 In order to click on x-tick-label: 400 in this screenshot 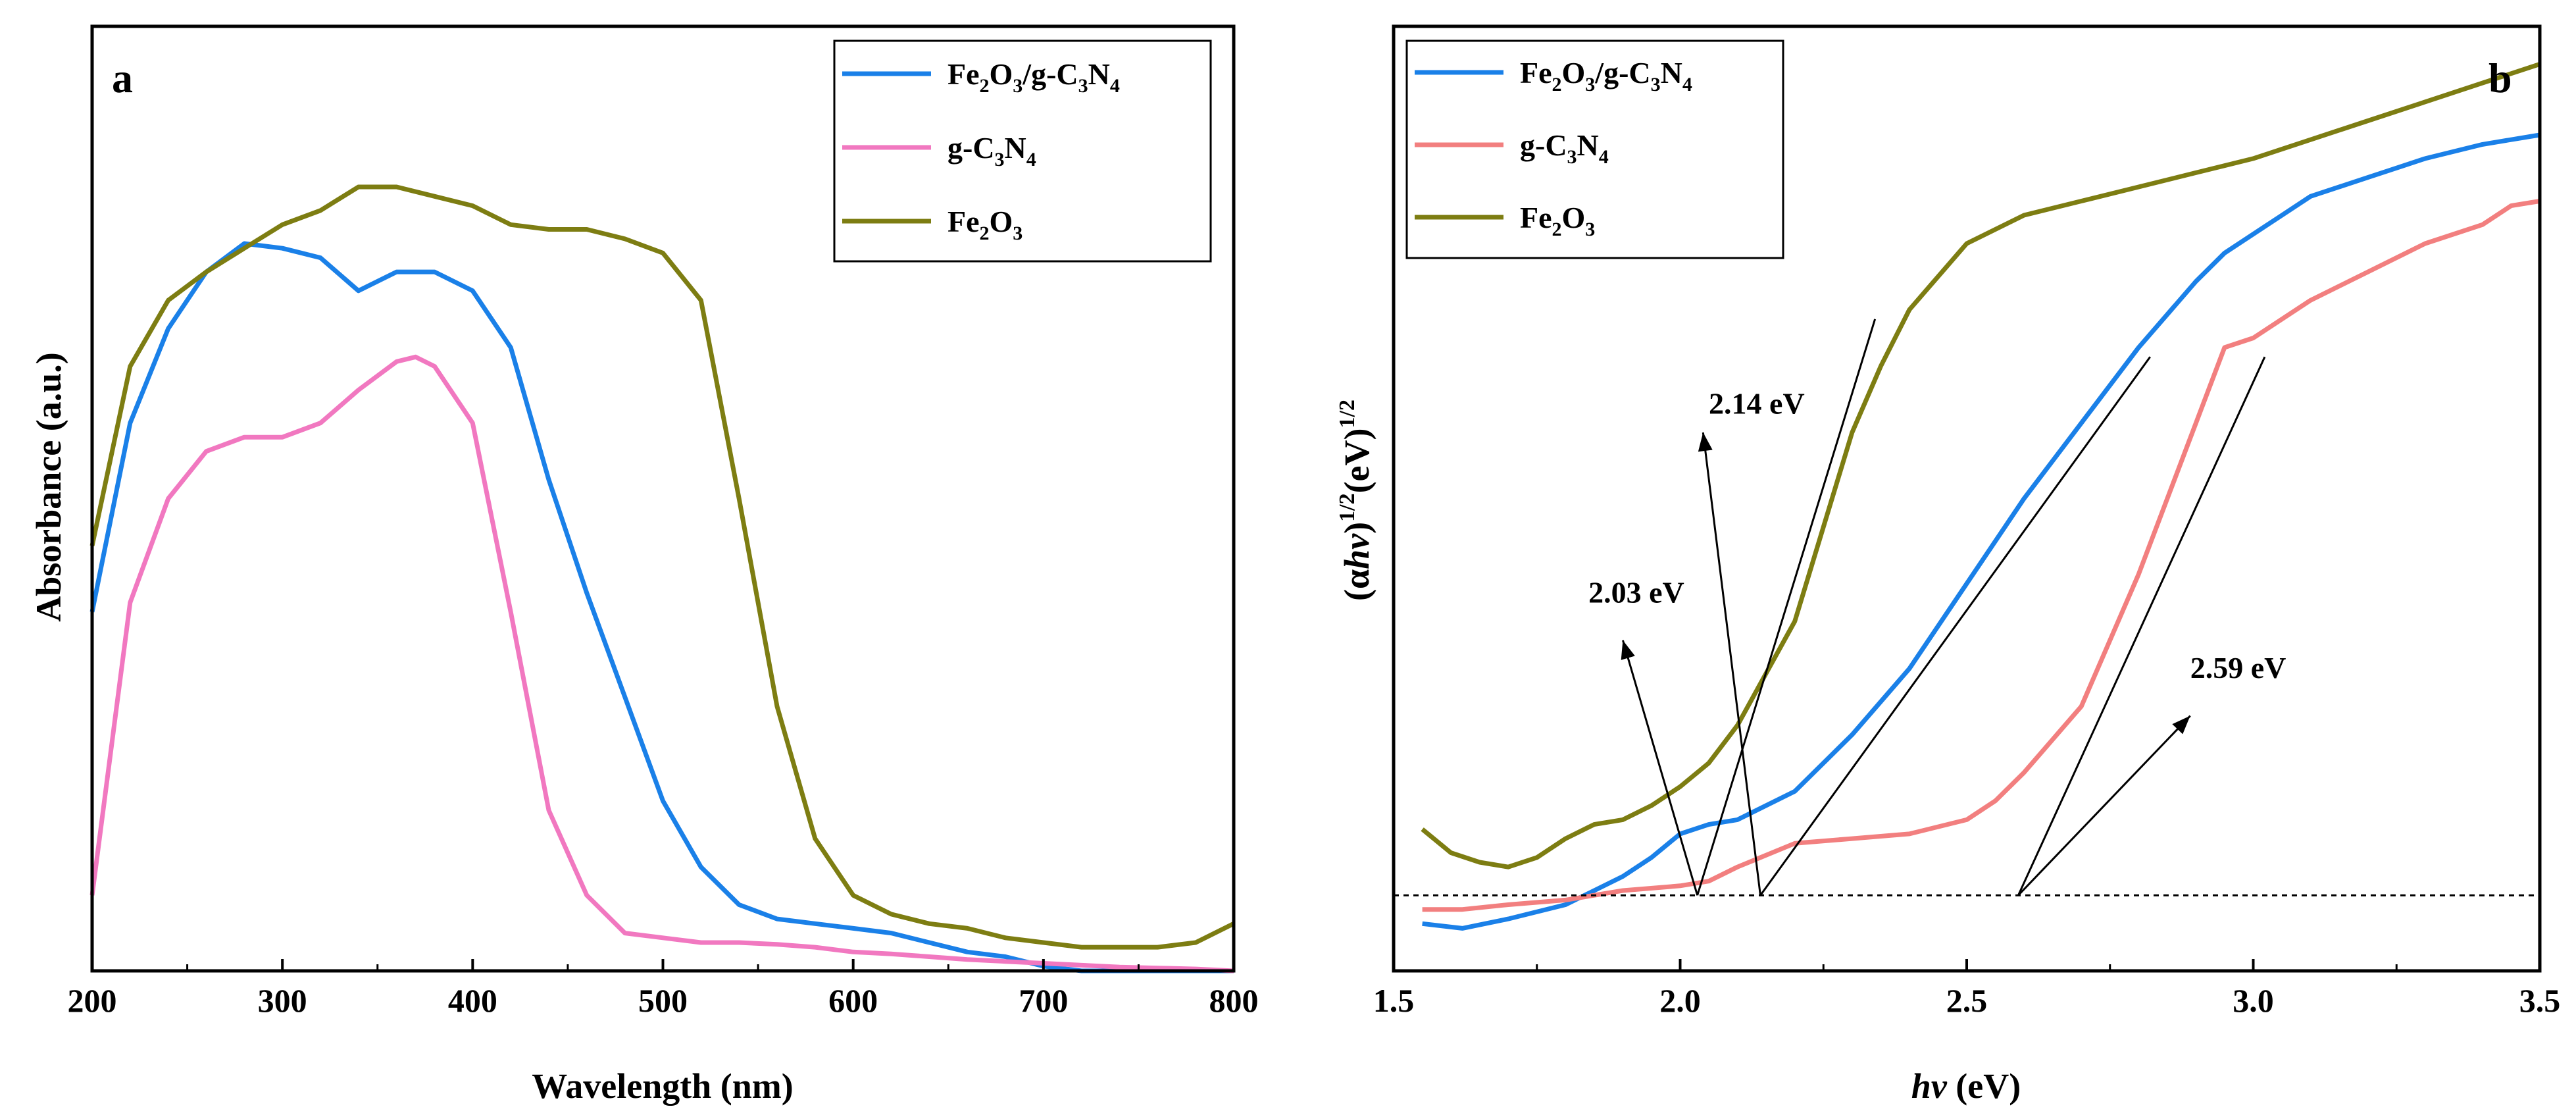, I will do `click(472, 1000)`.